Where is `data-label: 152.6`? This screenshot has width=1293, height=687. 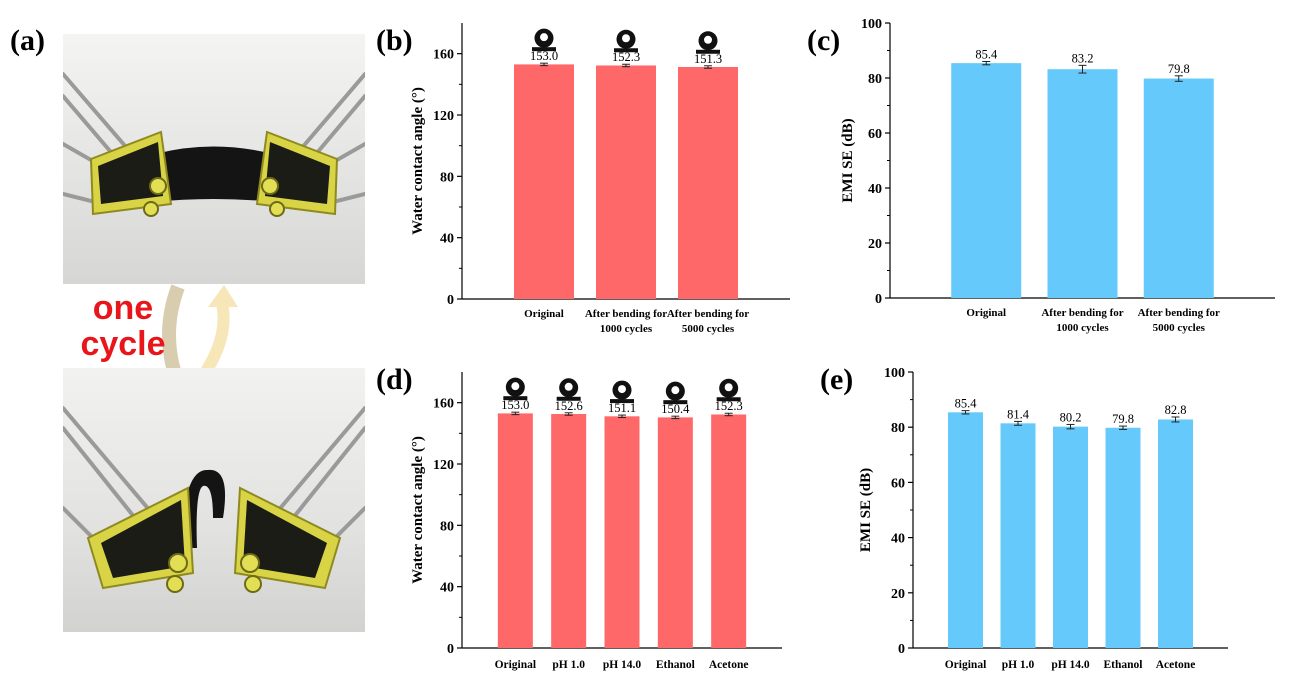
data-label: 152.6 is located at coordinates (569, 406).